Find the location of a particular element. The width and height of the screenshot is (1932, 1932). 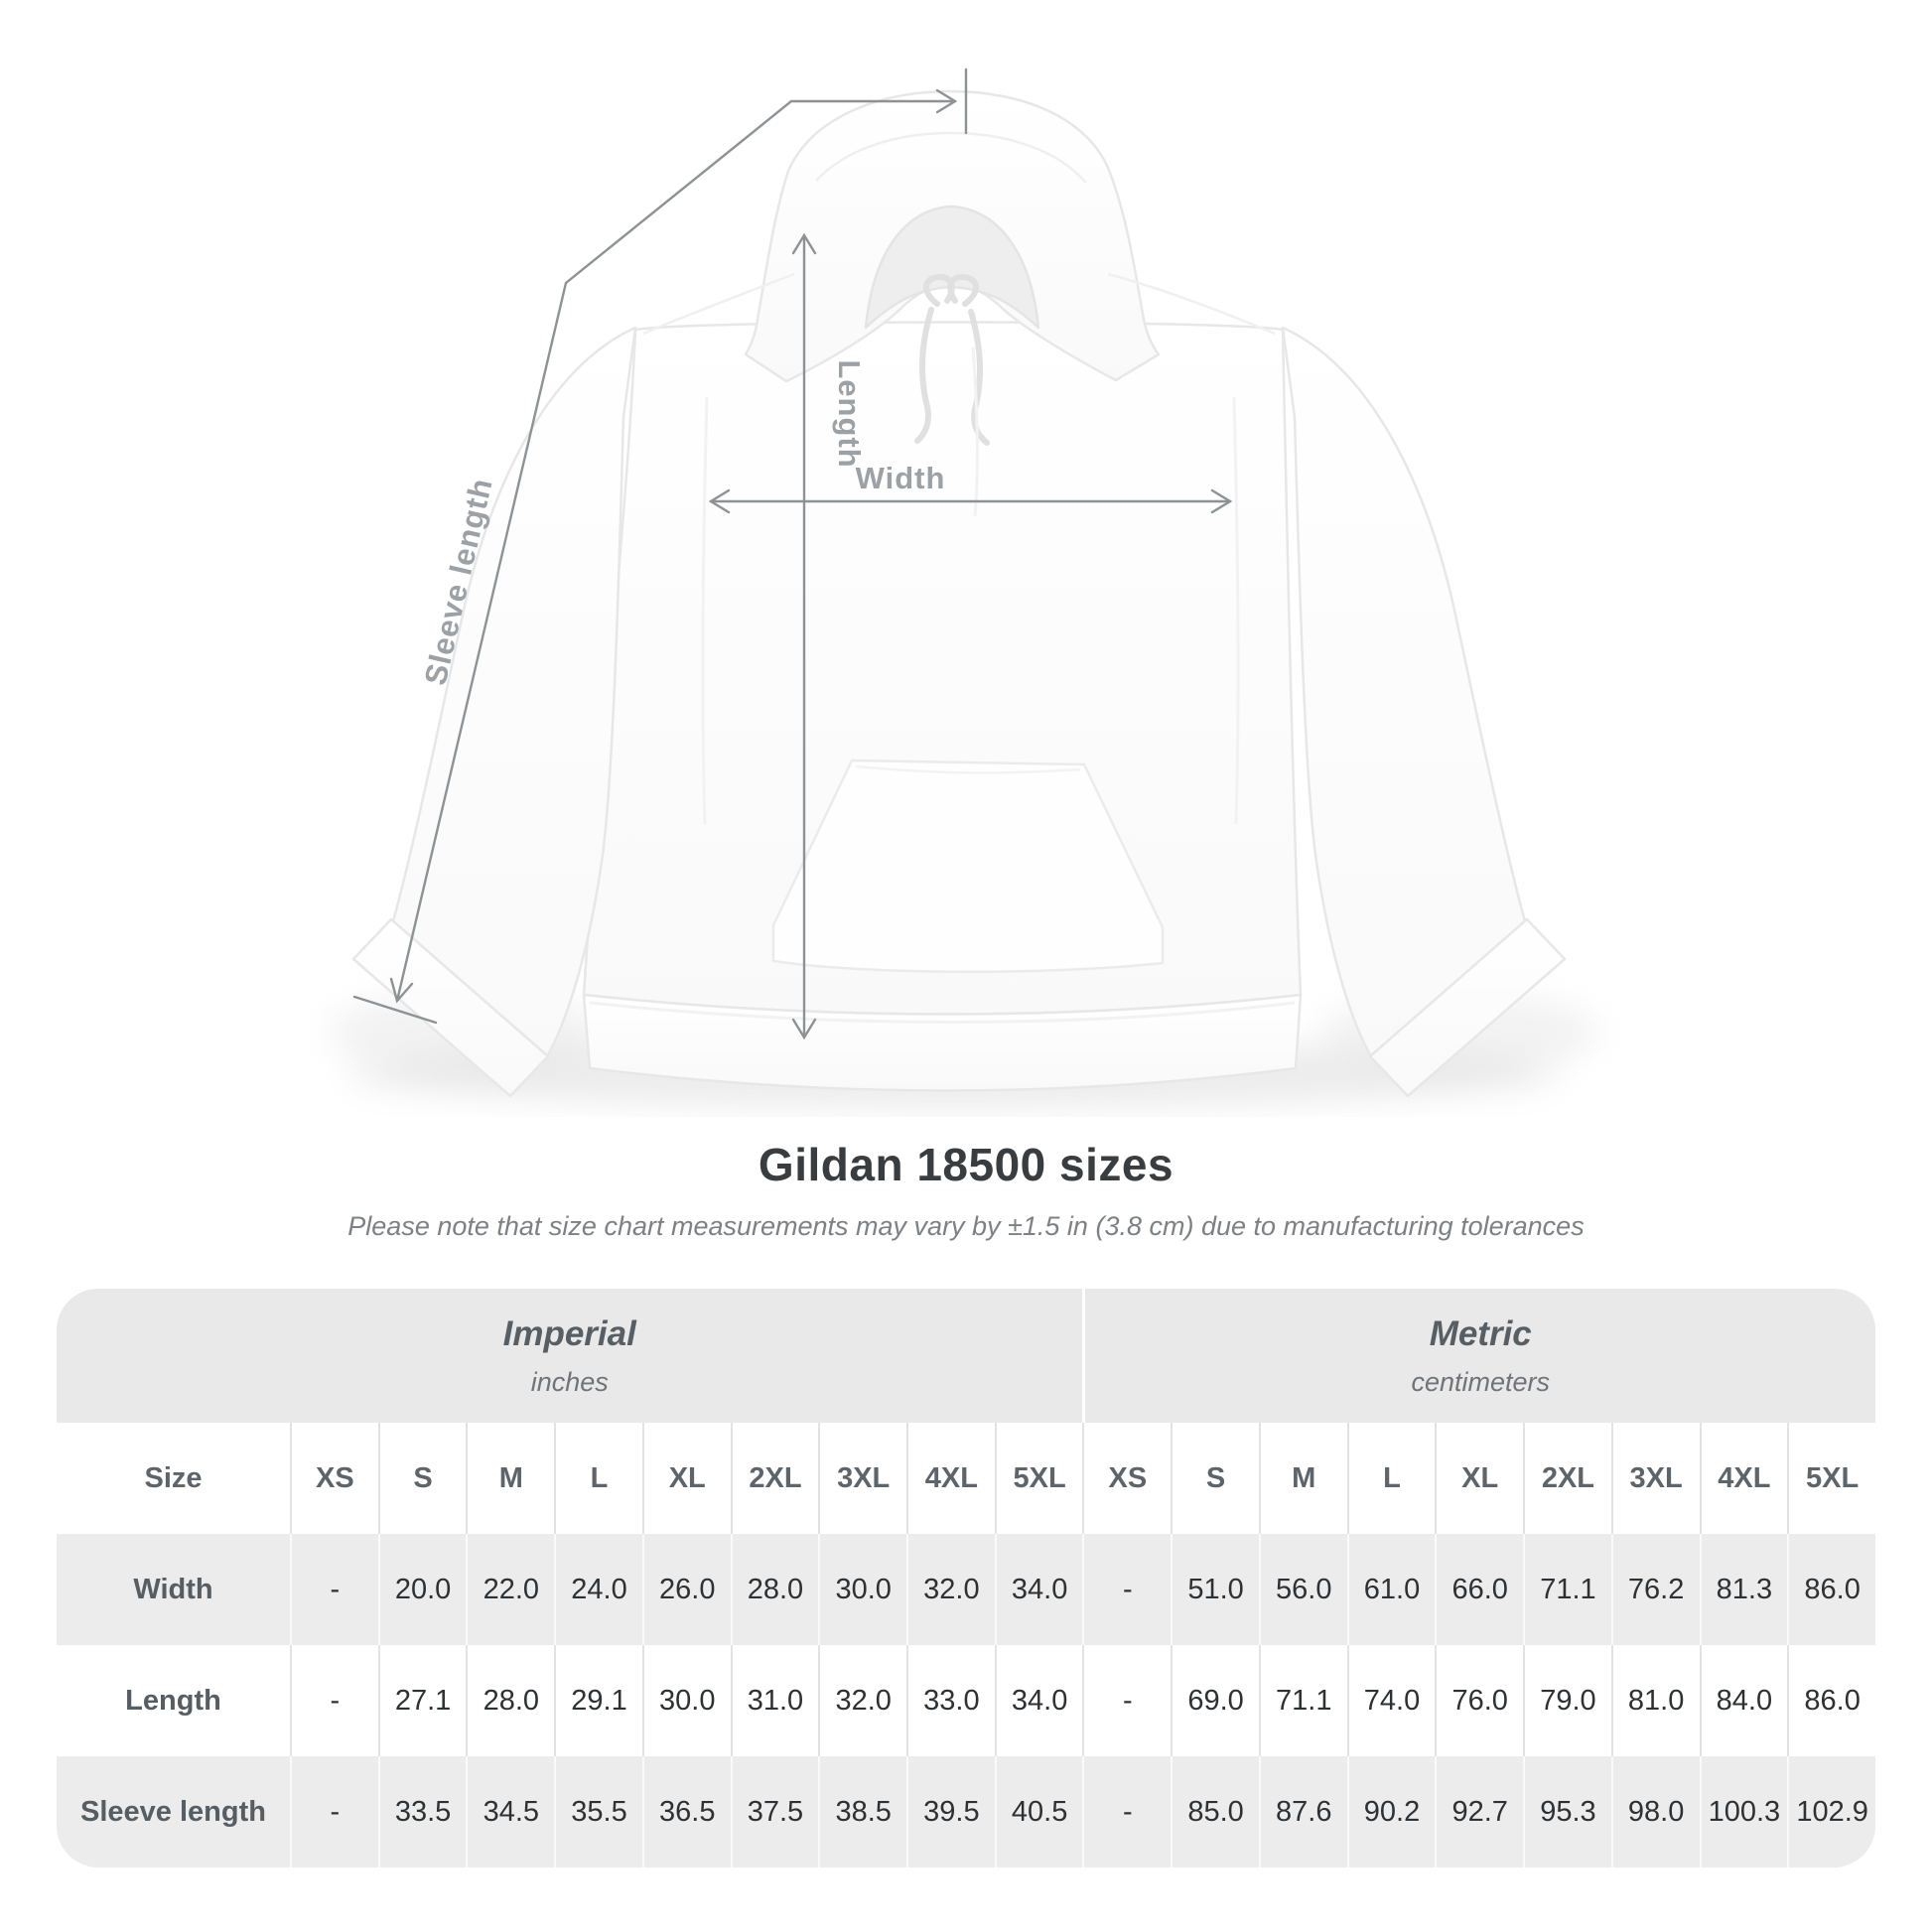

value-cell: 92.7 is located at coordinates (1479, 1812).